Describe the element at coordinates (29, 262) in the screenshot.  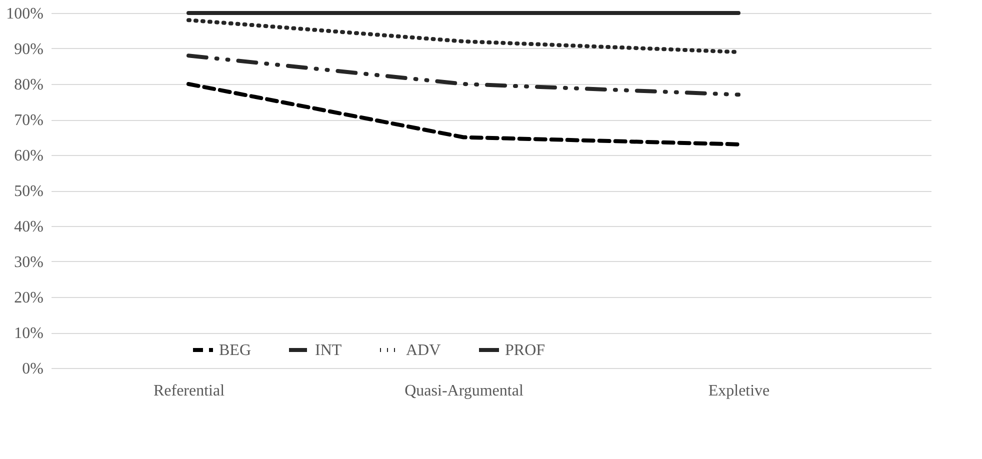
I see `y-tick-label: 30%` at that location.